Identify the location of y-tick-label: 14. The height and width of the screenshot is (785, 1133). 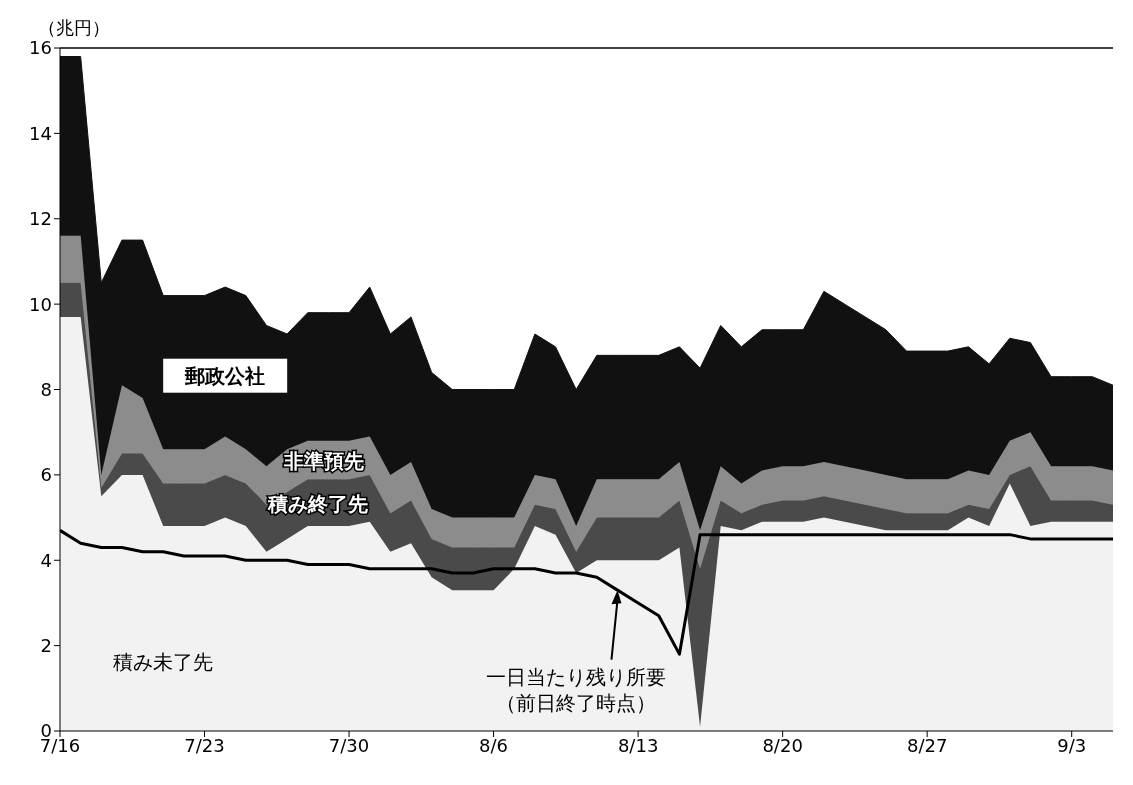
(40, 133).